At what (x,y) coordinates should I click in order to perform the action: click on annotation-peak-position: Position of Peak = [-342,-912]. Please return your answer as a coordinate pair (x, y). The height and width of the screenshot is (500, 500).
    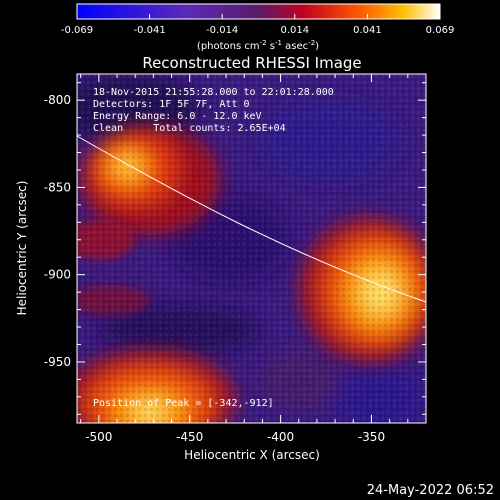
    Looking at the image, I should click on (183, 403).